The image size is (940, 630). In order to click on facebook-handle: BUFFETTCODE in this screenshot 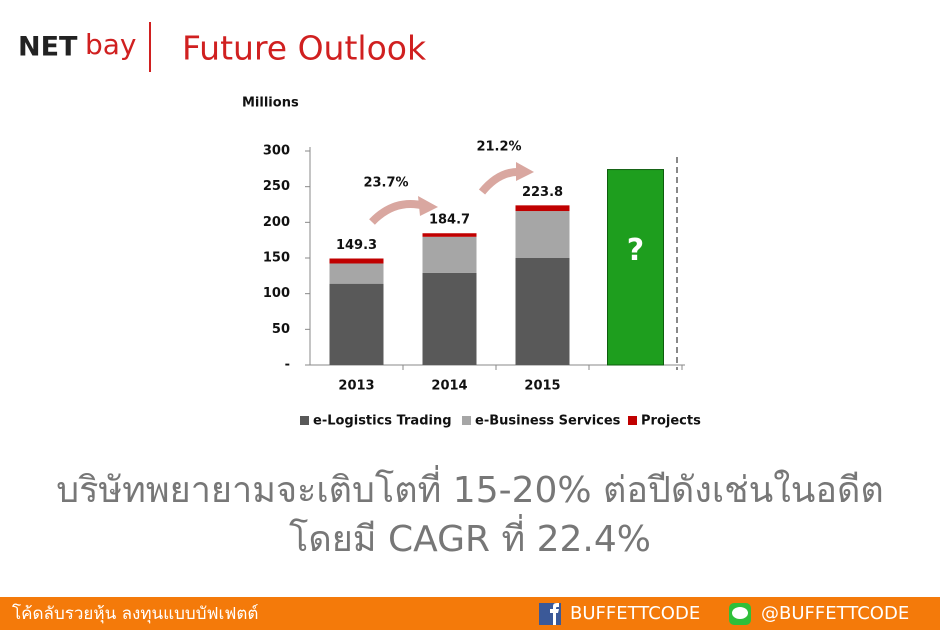, I will do `click(635, 613)`.